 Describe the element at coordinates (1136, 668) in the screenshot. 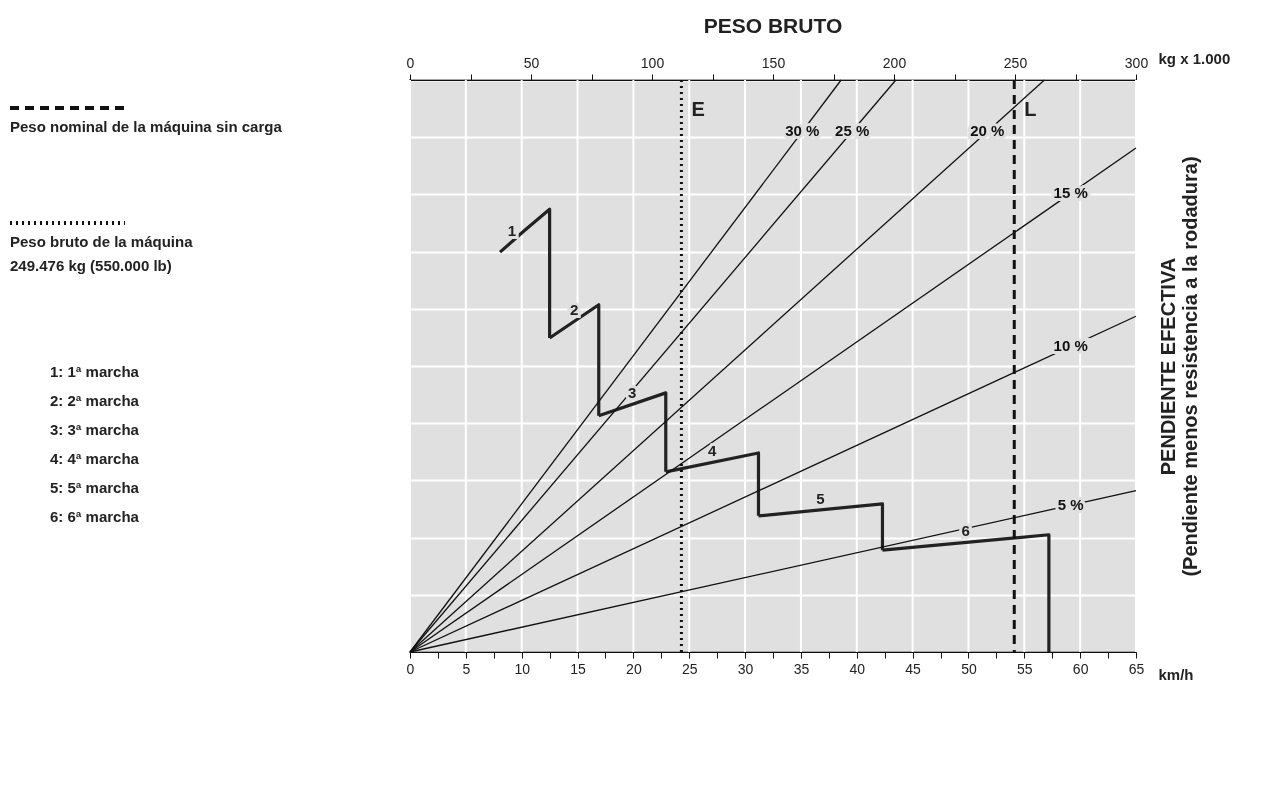

I see `x-tick-label: 65` at that location.